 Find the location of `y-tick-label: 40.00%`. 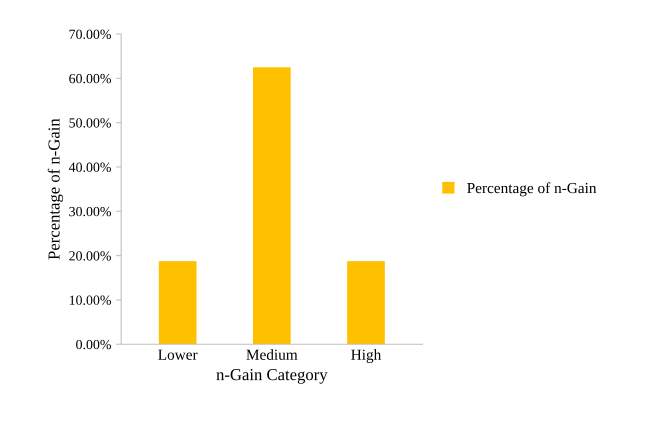

y-tick-label: 40.00% is located at coordinates (89, 167).